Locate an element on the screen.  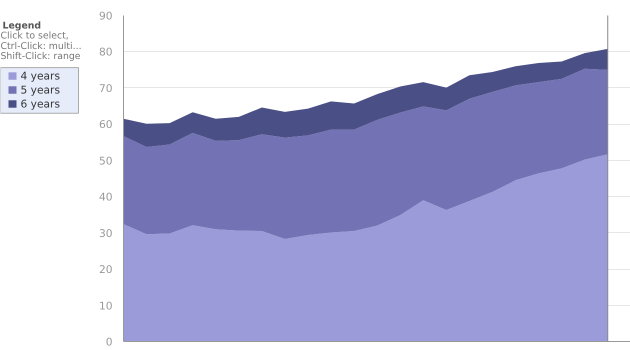
y-tick-label: 80 is located at coordinates (105, 52).